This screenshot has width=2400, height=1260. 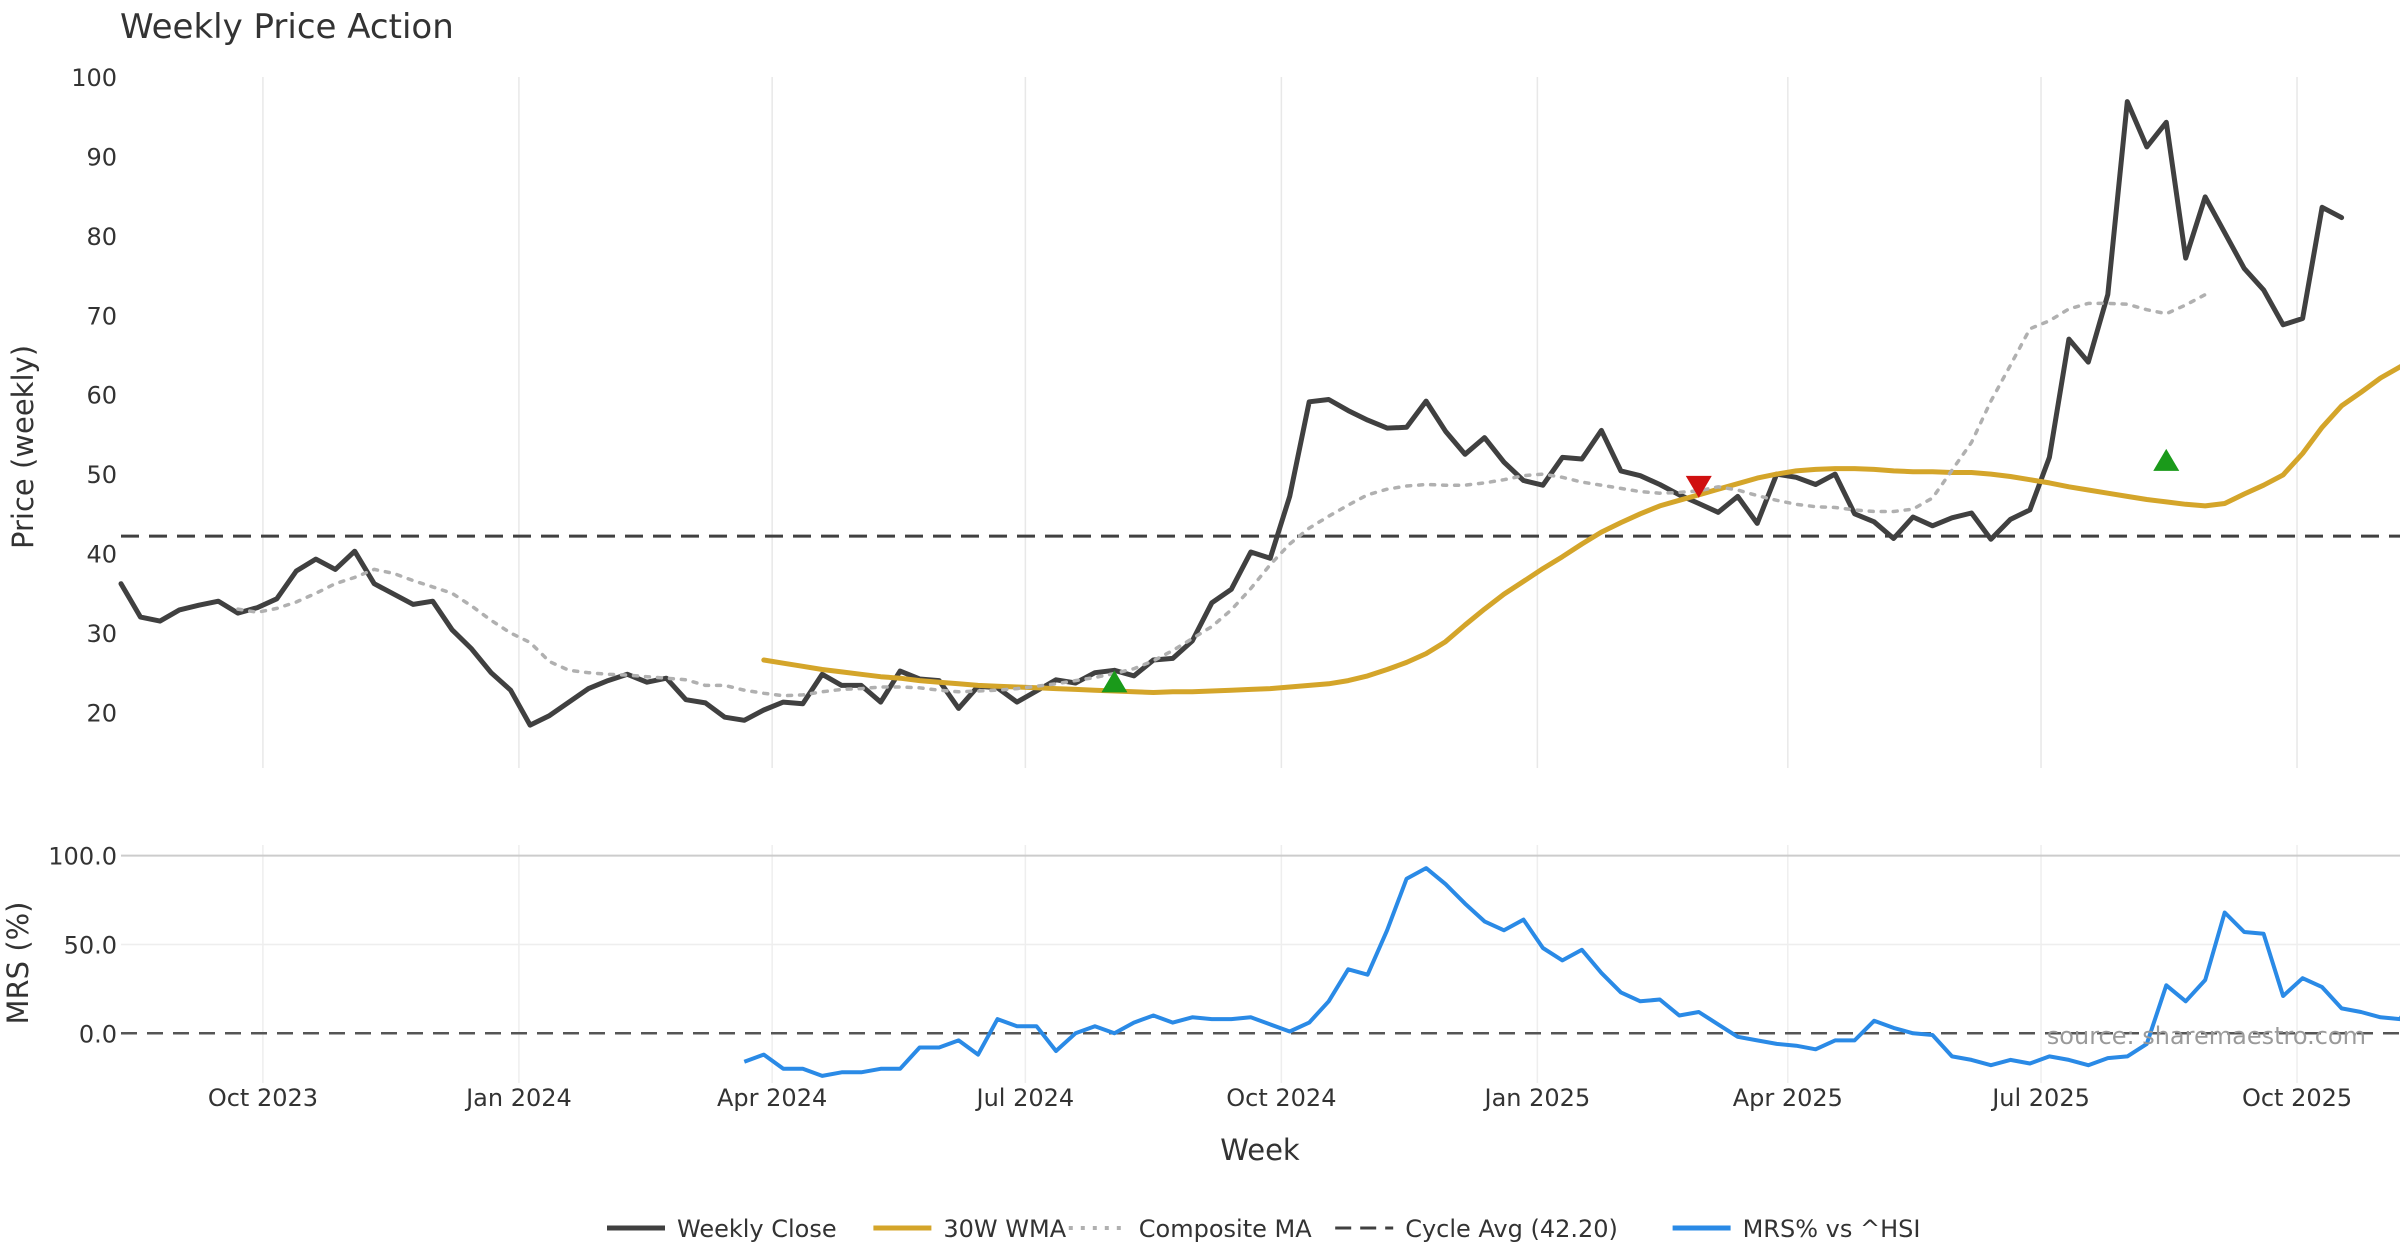 I want to click on price-y-tick-label: 90, so click(x=101, y=157).